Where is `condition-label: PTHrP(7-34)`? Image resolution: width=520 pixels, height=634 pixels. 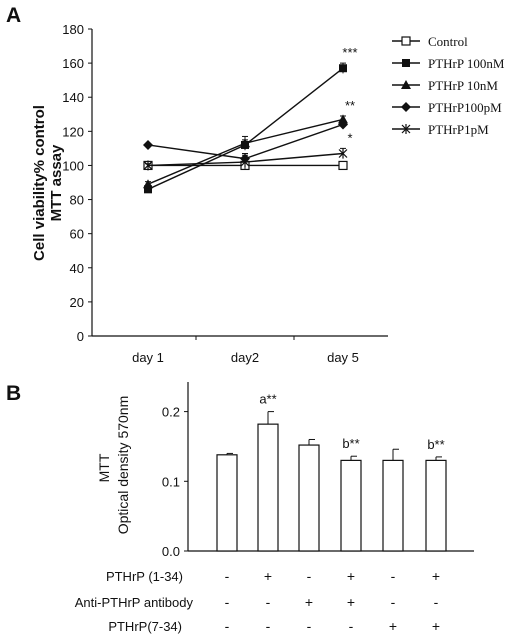 condition-label: PTHrP(7-34) is located at coordinates (145, 626).